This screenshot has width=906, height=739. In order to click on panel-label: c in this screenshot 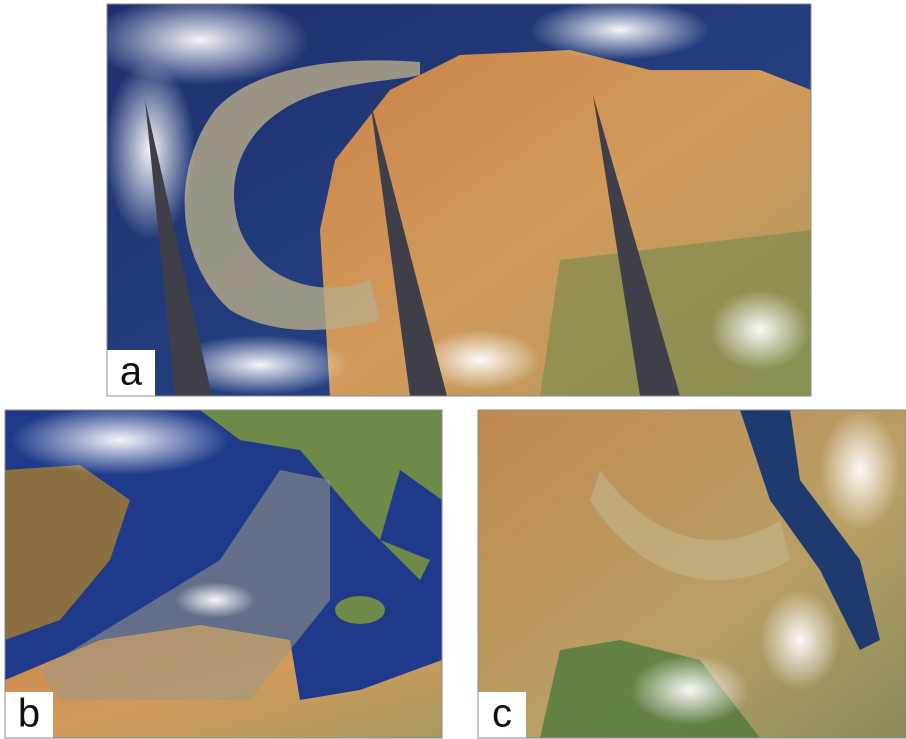, I will do `click(502, 714)`.